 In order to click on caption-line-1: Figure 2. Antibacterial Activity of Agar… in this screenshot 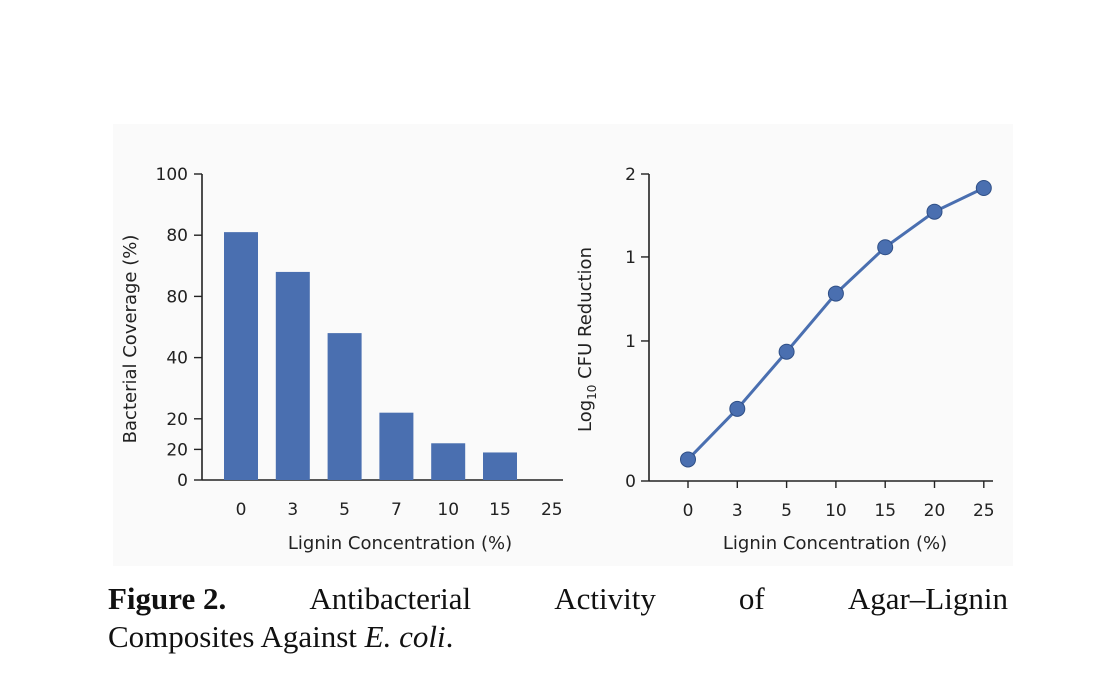, I will do `click(558, 599)`.